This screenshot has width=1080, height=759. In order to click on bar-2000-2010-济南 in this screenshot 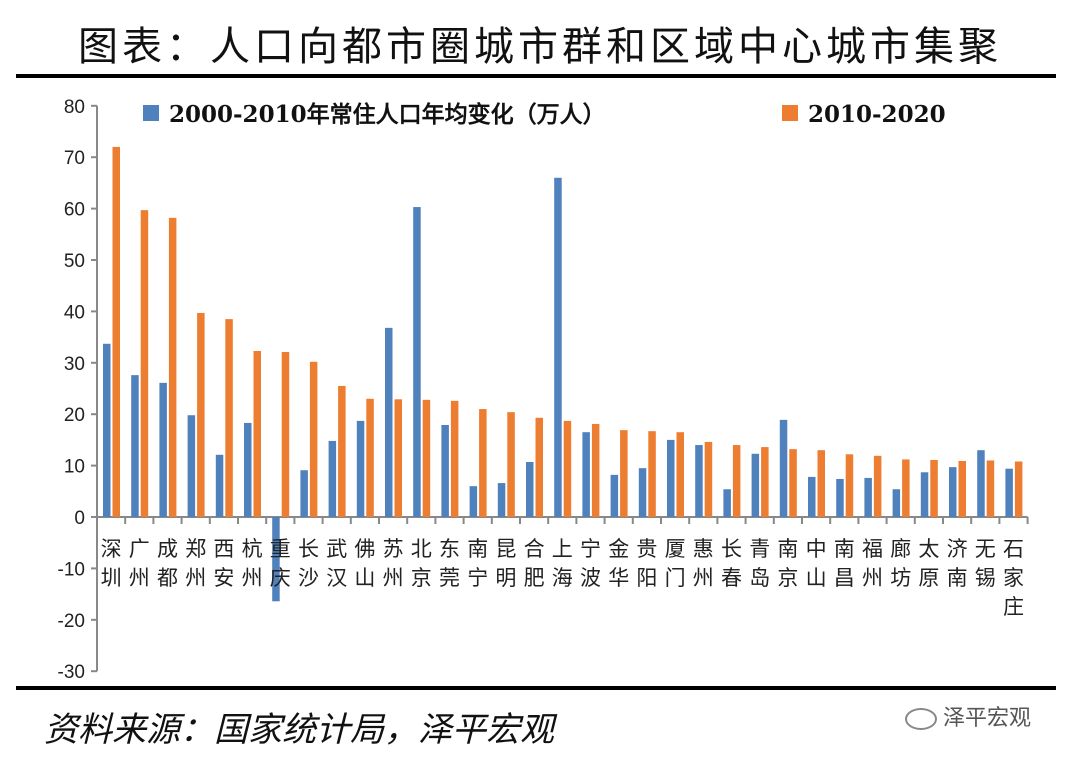, I will do `click(953, 492)`.